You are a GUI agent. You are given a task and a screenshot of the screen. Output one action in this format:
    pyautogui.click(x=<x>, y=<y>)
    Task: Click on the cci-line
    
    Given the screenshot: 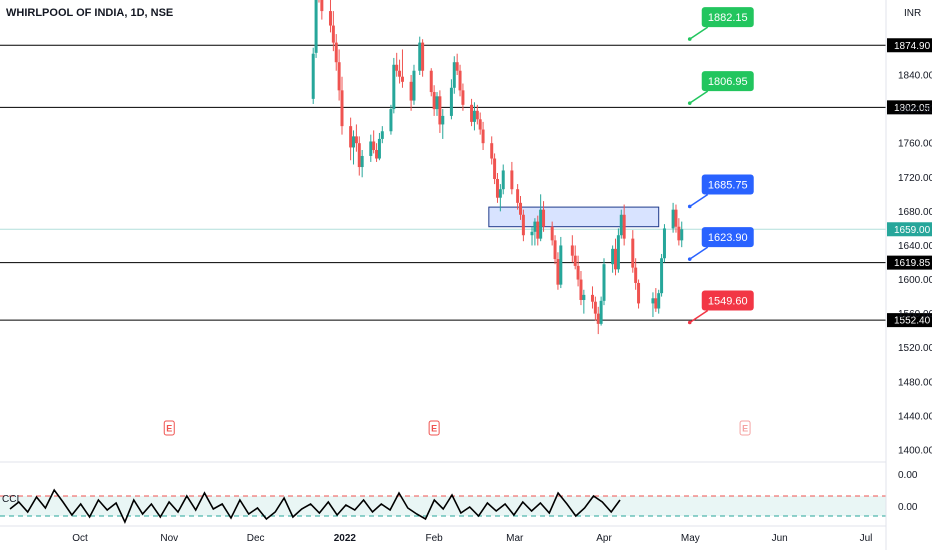 What is the action you would take?
    pyautogui.click(x=315, y=506)
    